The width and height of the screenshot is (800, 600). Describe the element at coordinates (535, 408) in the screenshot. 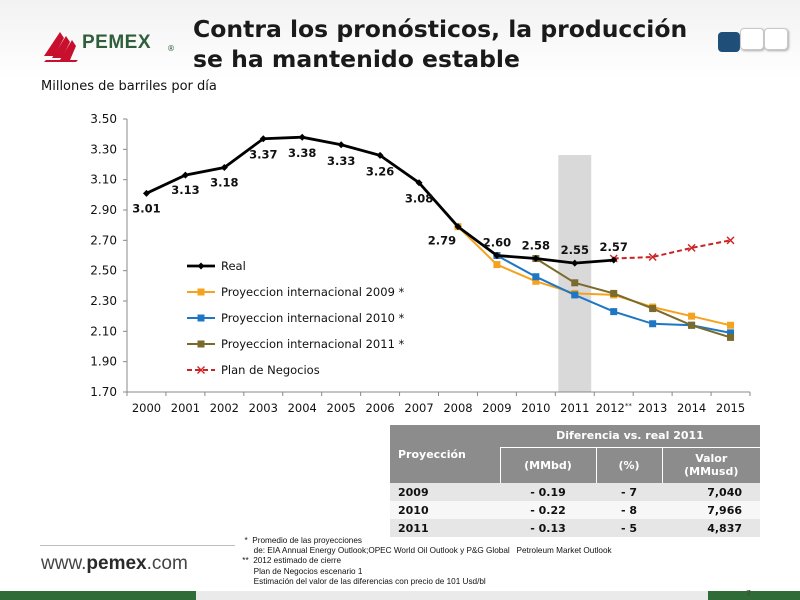

I see `x-tick-label: 2010` at that location.